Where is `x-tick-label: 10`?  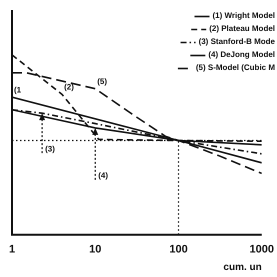 x-tick-label: 10 is located at coordinates (95, 249).